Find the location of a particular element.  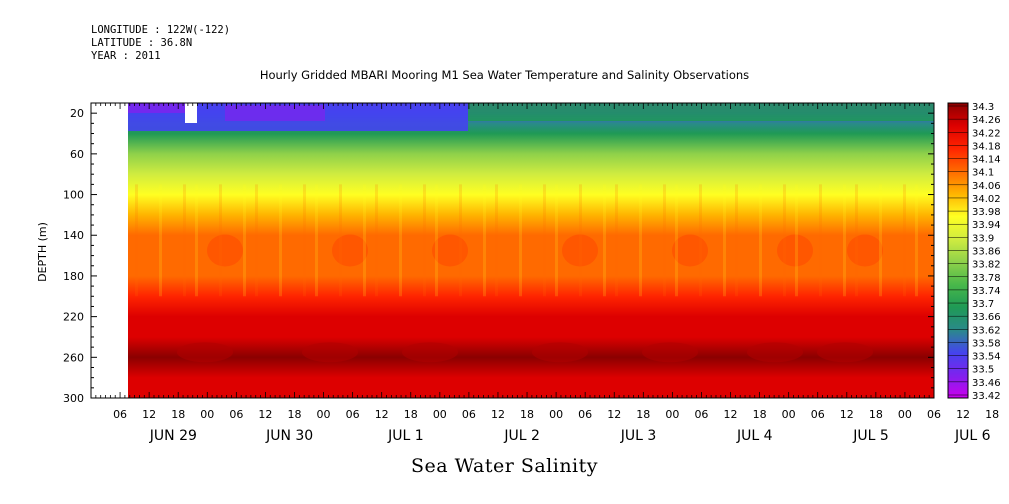

latitude-label: LATITUDE : 36.8N is located at coordinates (142, 43).